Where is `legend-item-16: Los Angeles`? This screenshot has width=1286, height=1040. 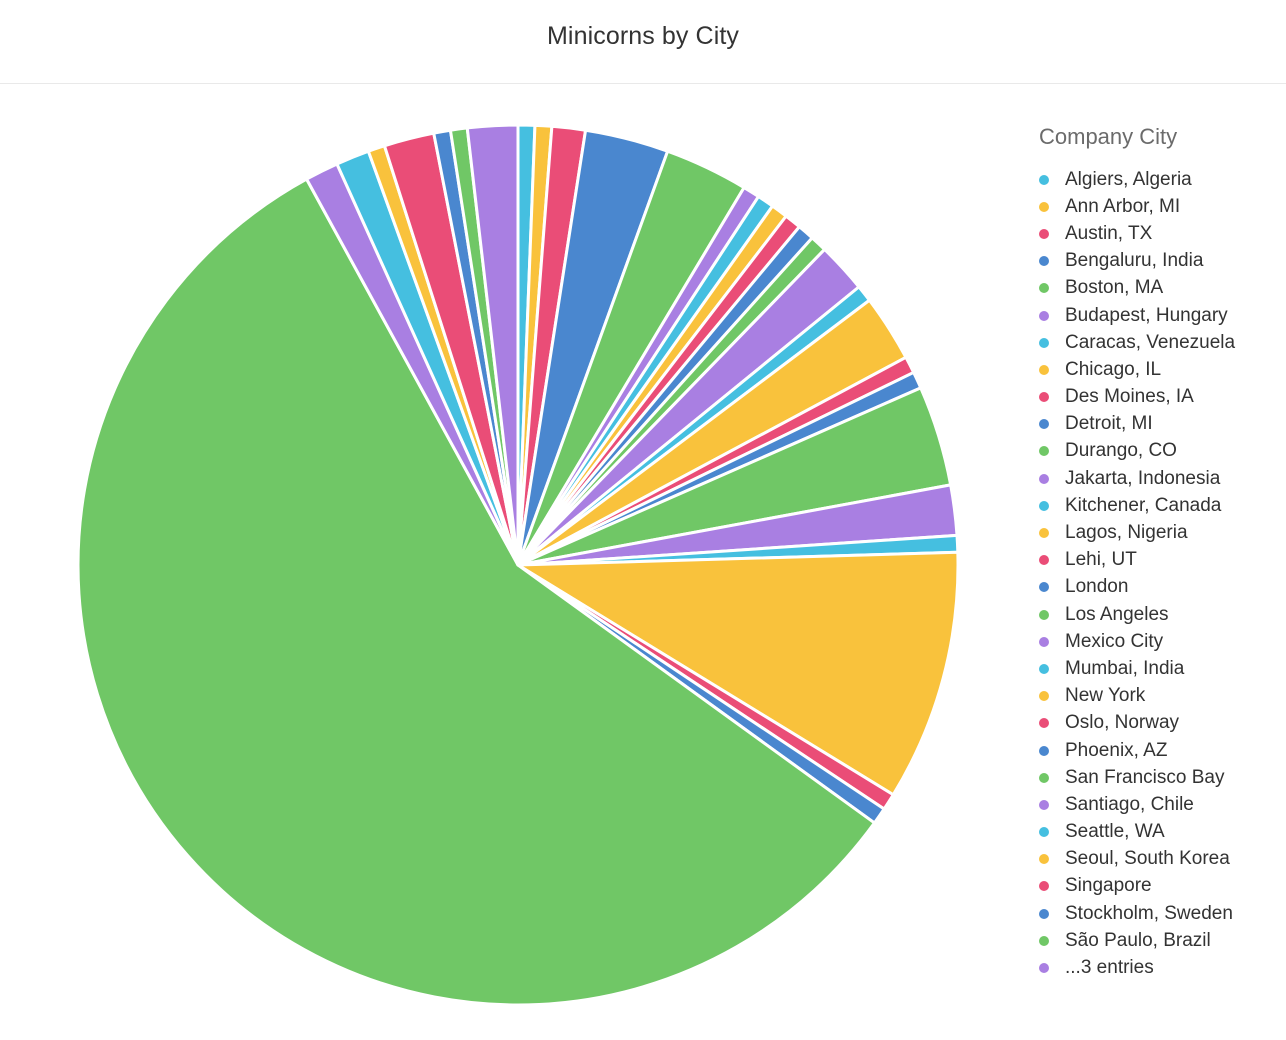 legend-item-16: Los Angeles is located at coordinates (1159, 614).